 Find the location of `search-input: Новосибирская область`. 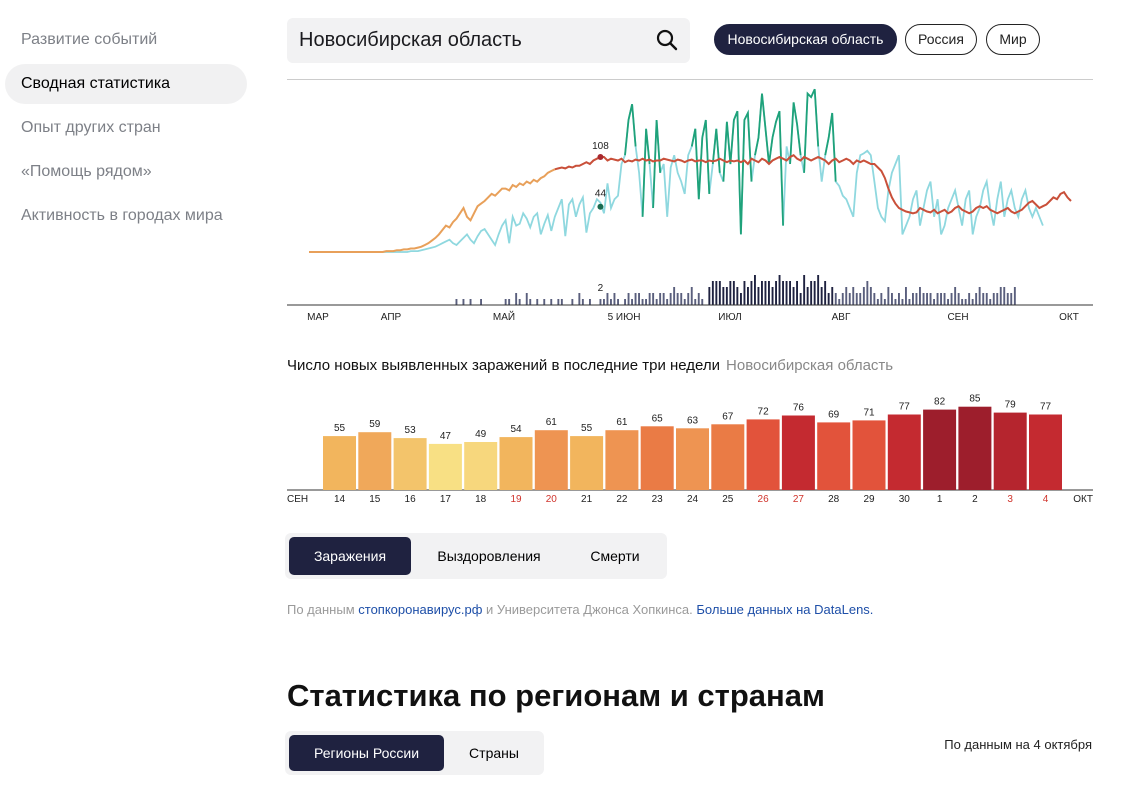

search-input: Новосибирская область is located at coordinates (410, 40).